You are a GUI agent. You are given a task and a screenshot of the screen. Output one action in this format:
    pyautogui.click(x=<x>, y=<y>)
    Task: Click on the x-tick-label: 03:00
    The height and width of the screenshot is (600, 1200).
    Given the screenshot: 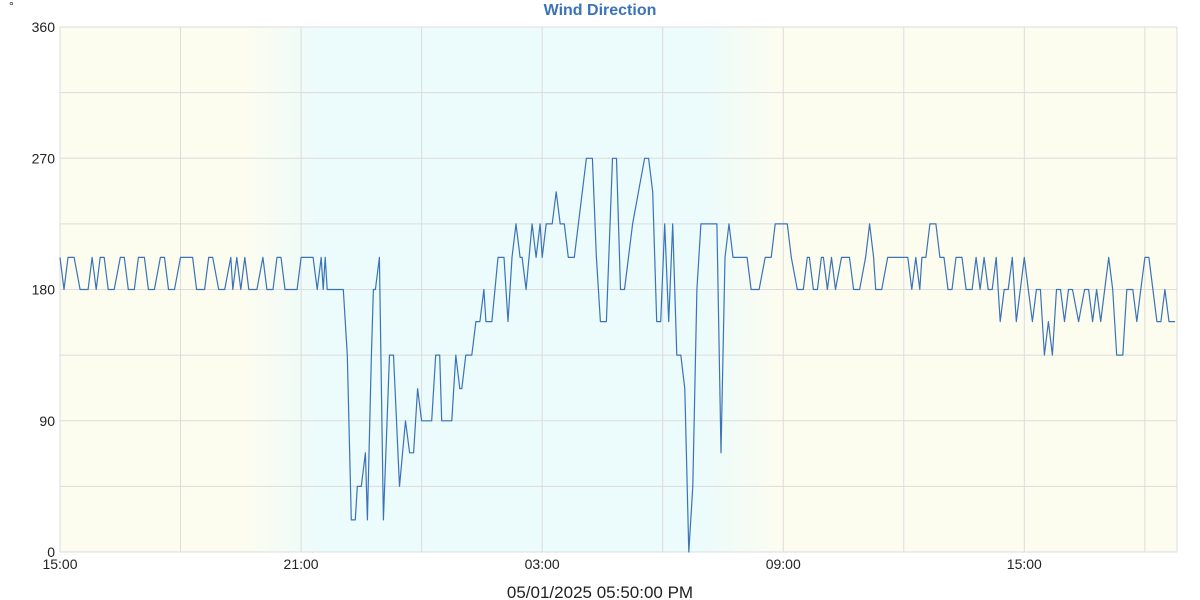 What is the action you would take?
    pyautogui.click(x=542, y=564)
    